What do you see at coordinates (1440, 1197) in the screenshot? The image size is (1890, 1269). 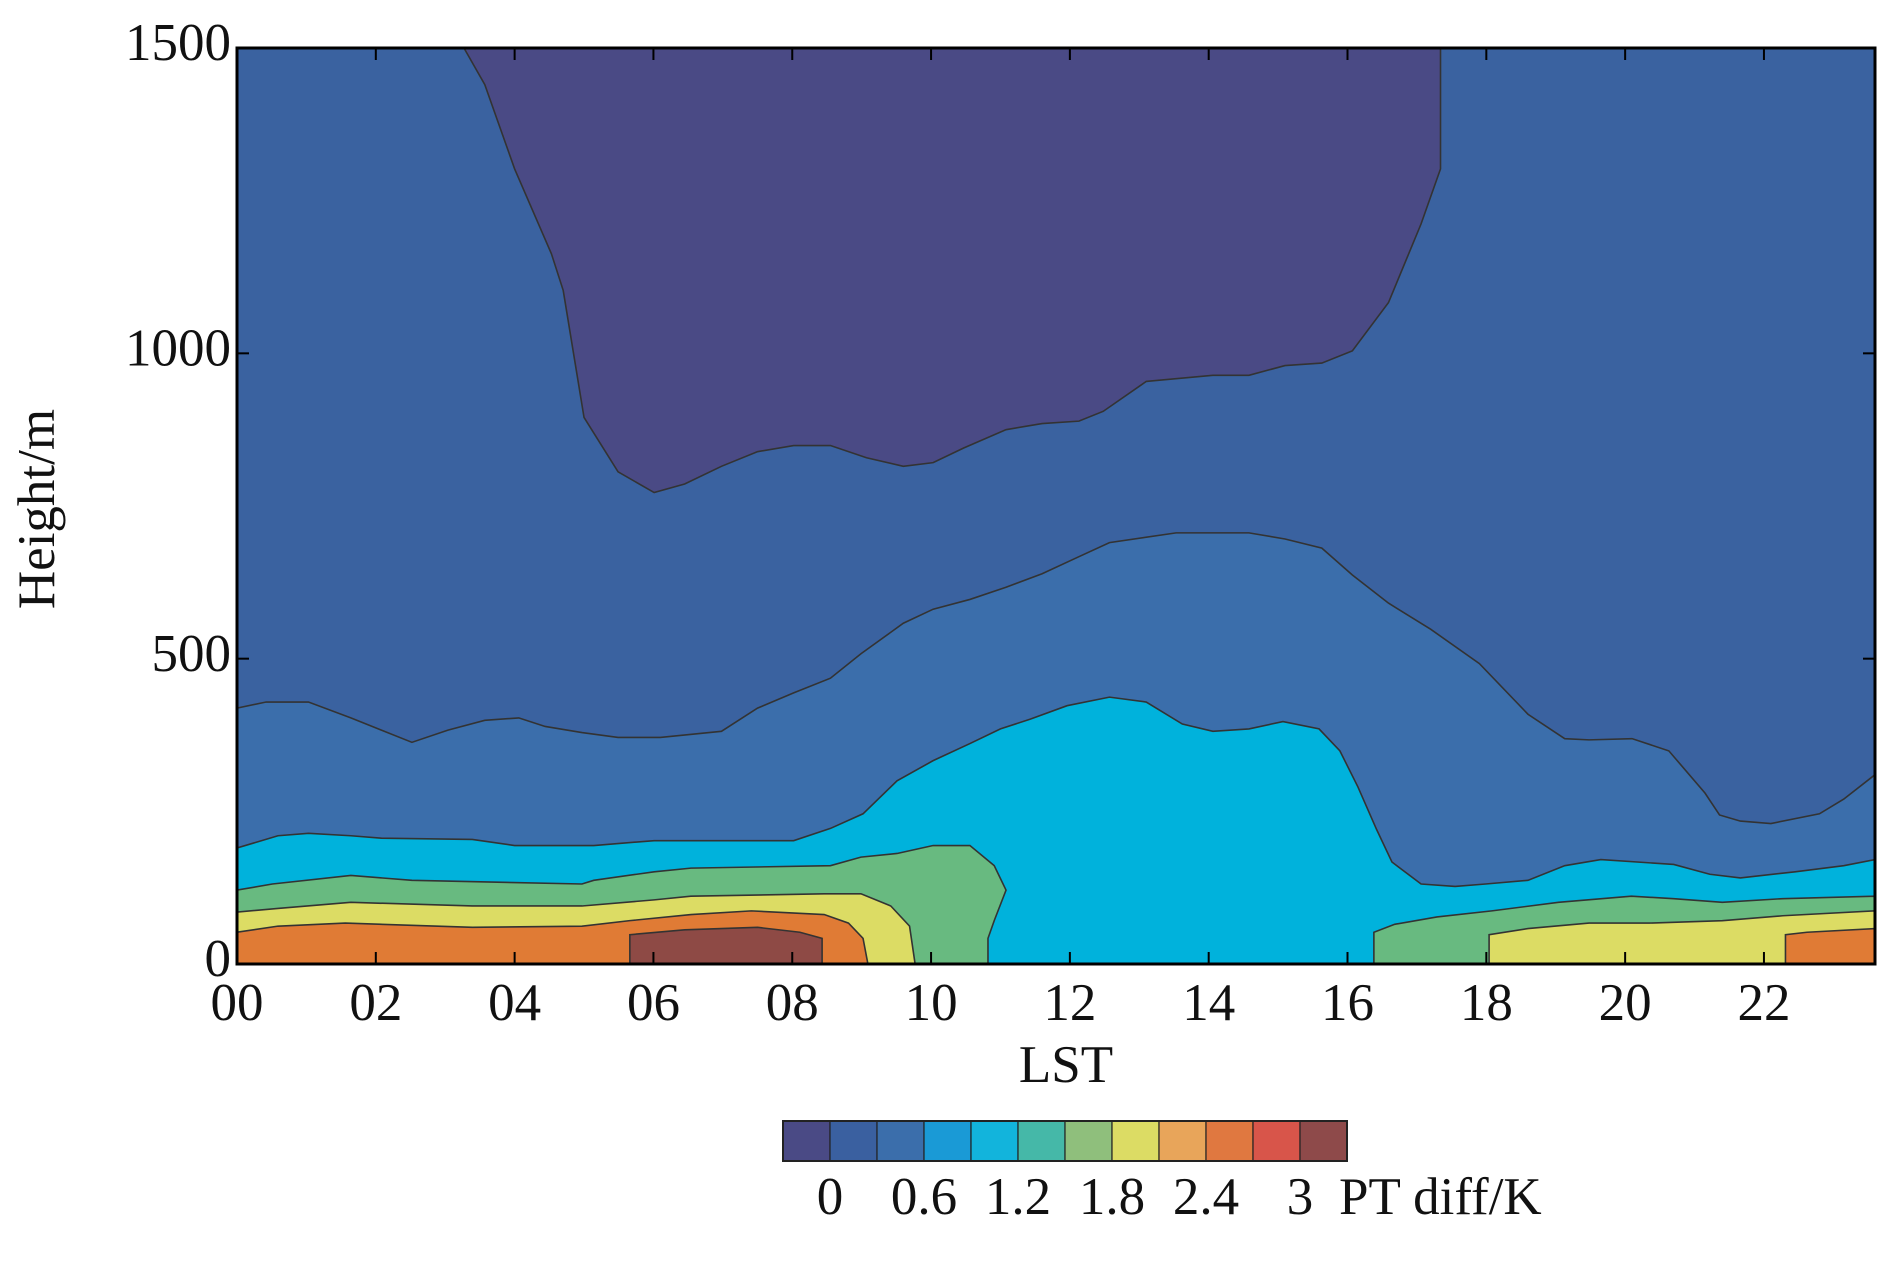 I see `colorbar-label: PT diff/K` at bounding box center [1440, 1197].